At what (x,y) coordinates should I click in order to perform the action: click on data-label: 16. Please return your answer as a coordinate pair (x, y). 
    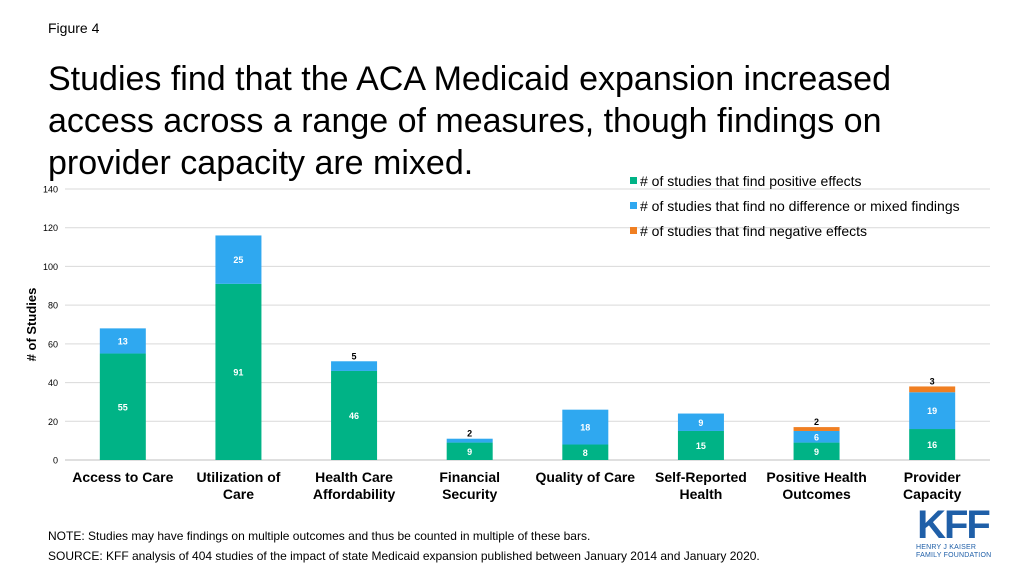
    Looking at the image, I should click on (932, 445).